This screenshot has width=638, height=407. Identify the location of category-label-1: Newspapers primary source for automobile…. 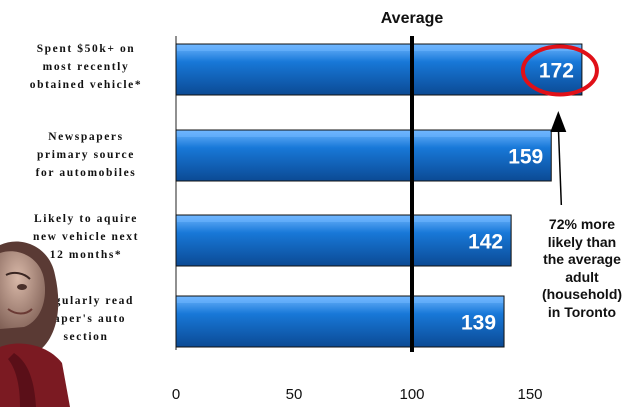
(86, 155).